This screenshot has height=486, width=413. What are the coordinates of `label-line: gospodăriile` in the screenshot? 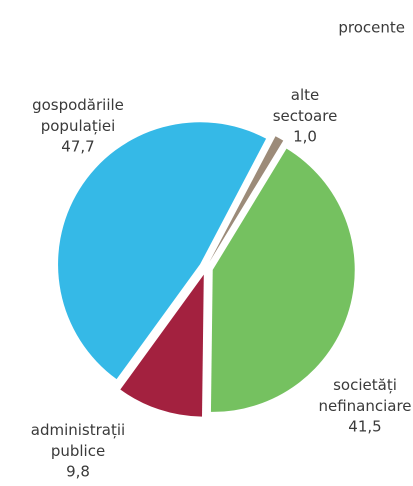 It's located at (78, 105).